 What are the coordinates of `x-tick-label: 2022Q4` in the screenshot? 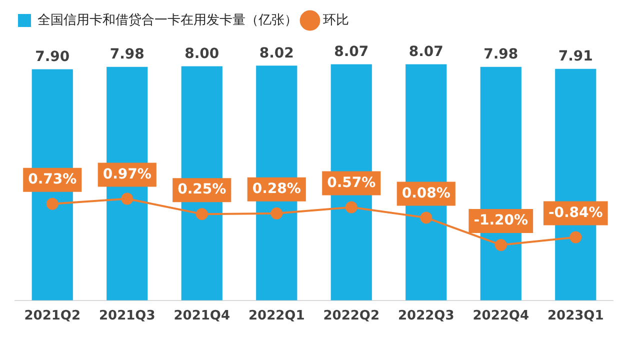 It's located at (501, 316).